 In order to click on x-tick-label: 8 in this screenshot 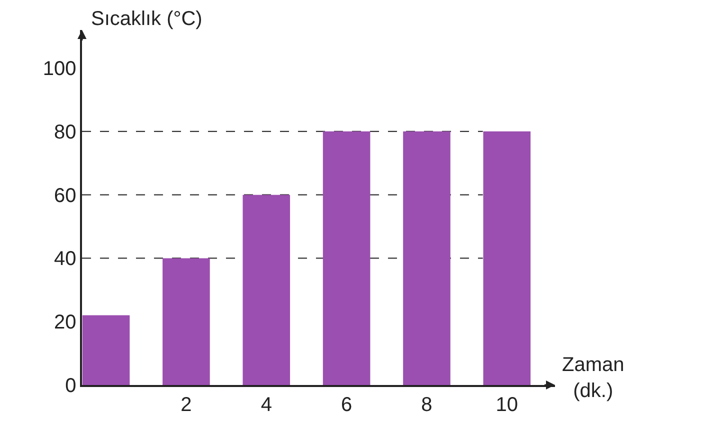, I will do `click(426, 405)`.